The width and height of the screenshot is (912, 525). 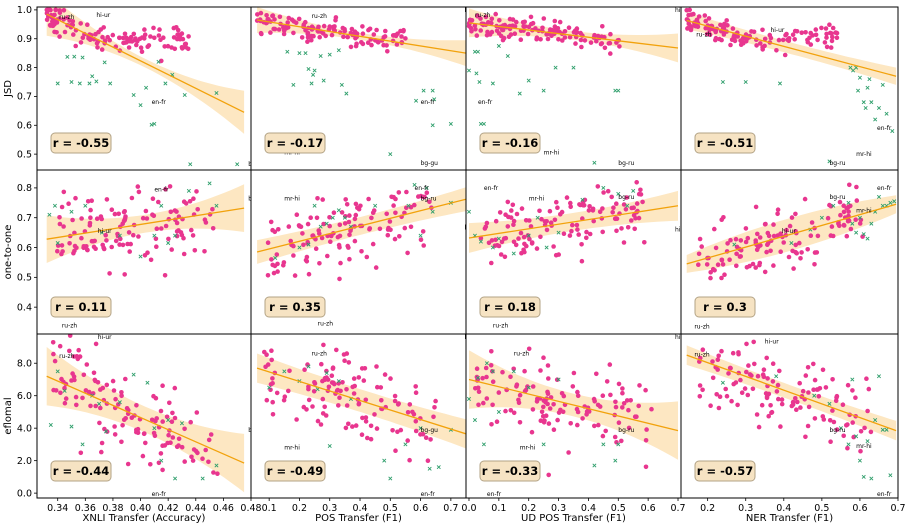 What do you see at coordinates (252, 430) in the screenshot?
I see `pair-label: bg` at bounding box center [252, 430].